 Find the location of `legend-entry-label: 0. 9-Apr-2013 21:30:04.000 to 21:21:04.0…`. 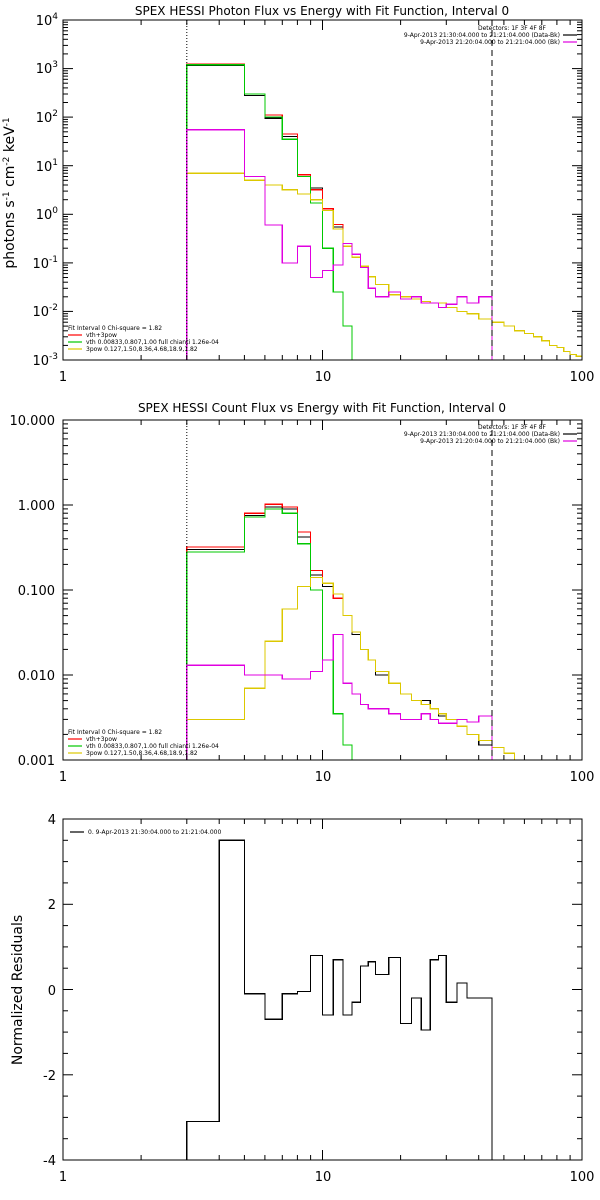

legend-entry-label: 0. 9-Apr-2013 21:30:04.000 to 21:21:04.0… is located at coordinates (154, 832).